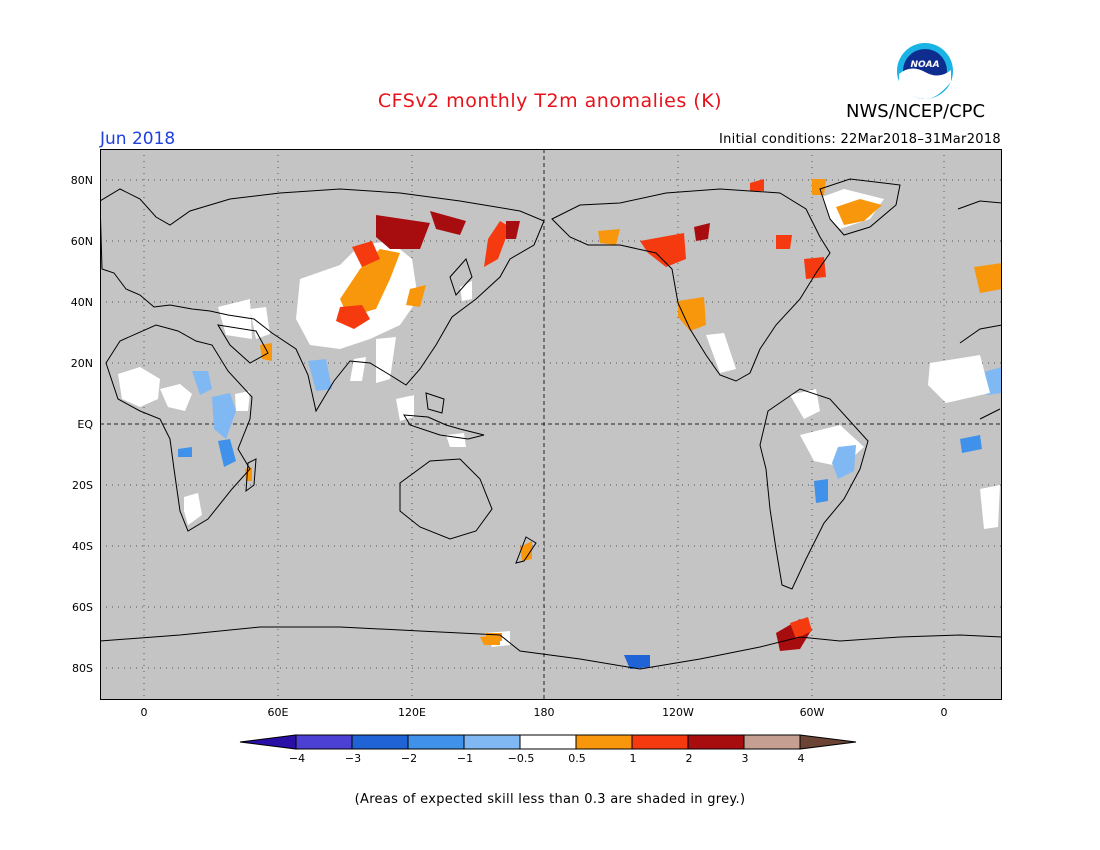 This screenshot has height=850, width=1100. What do you see at coordinates (82, 668) in the screenshot?
I see `lat-label: 80S` at bounding box center [82, 668].